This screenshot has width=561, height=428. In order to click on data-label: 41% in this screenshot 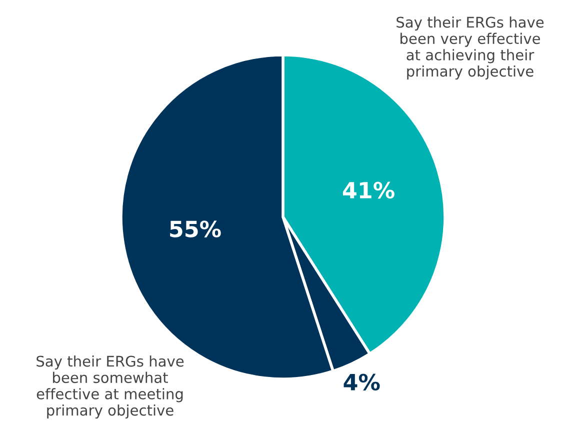, I will do `click(368, 190)`.